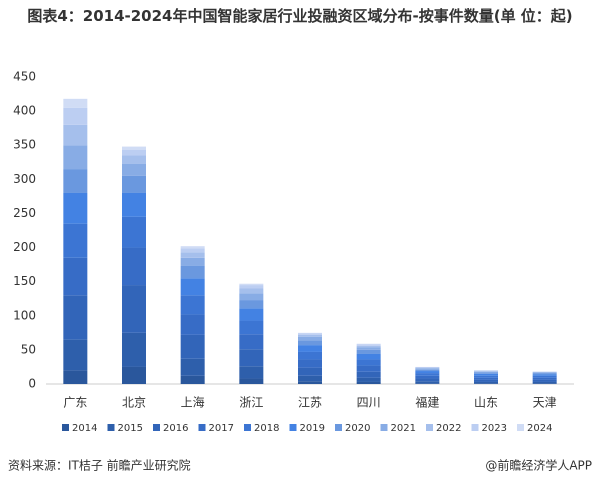 The image size is (600, 488). Describe the element at coordinates (130, 428) in the screenshot. I see `legend-label: 2015` at that location.